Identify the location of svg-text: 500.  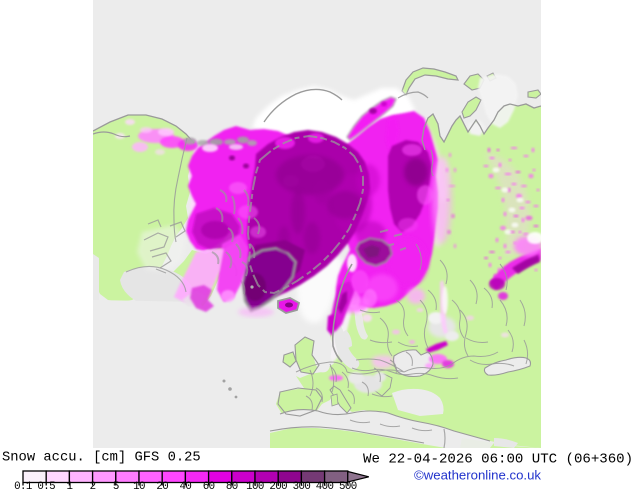
(348, 485).